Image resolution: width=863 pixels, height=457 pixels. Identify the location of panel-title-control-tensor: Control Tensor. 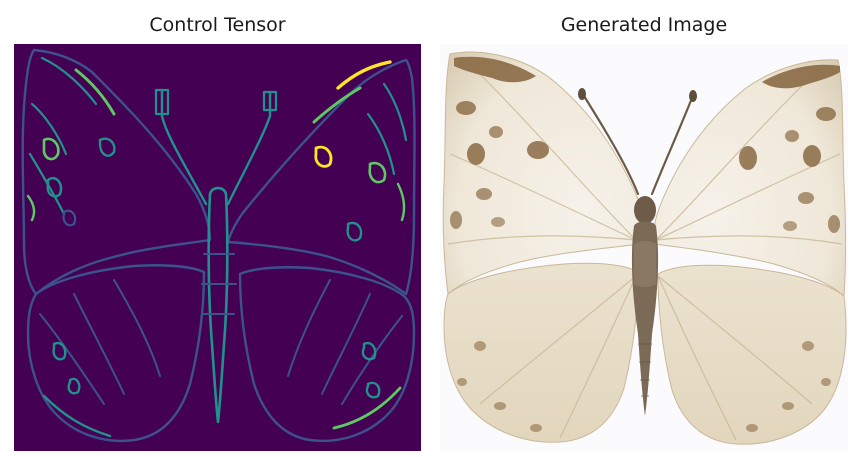
(217, 25).